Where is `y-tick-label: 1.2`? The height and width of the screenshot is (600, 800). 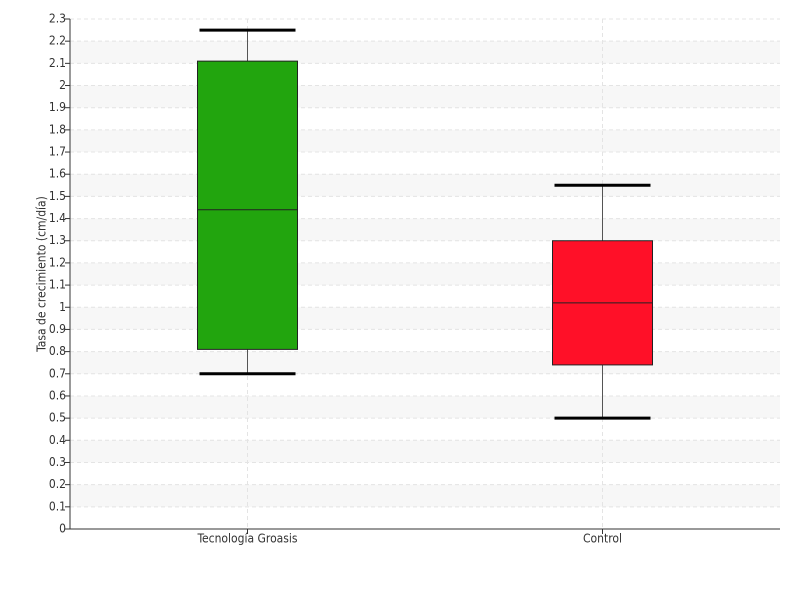 y-tick-label: 1.2 is located at coordinates (57, 262).